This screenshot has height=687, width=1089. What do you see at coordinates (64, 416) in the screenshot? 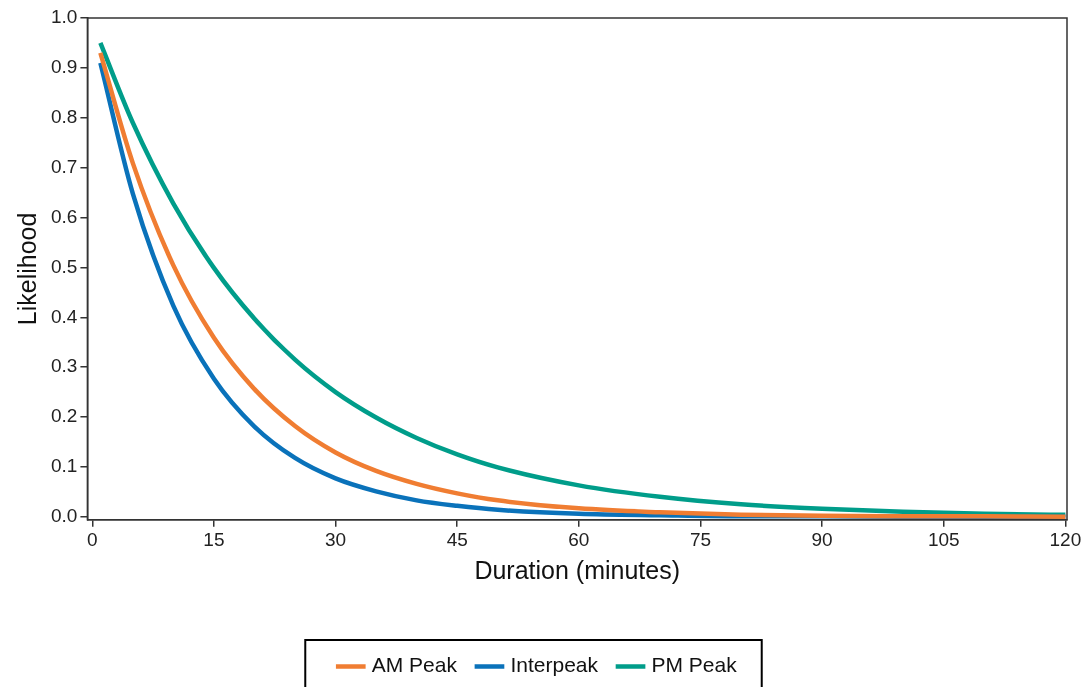
I see `y-tick-label: 0.2` at bounding box center [64, 416].